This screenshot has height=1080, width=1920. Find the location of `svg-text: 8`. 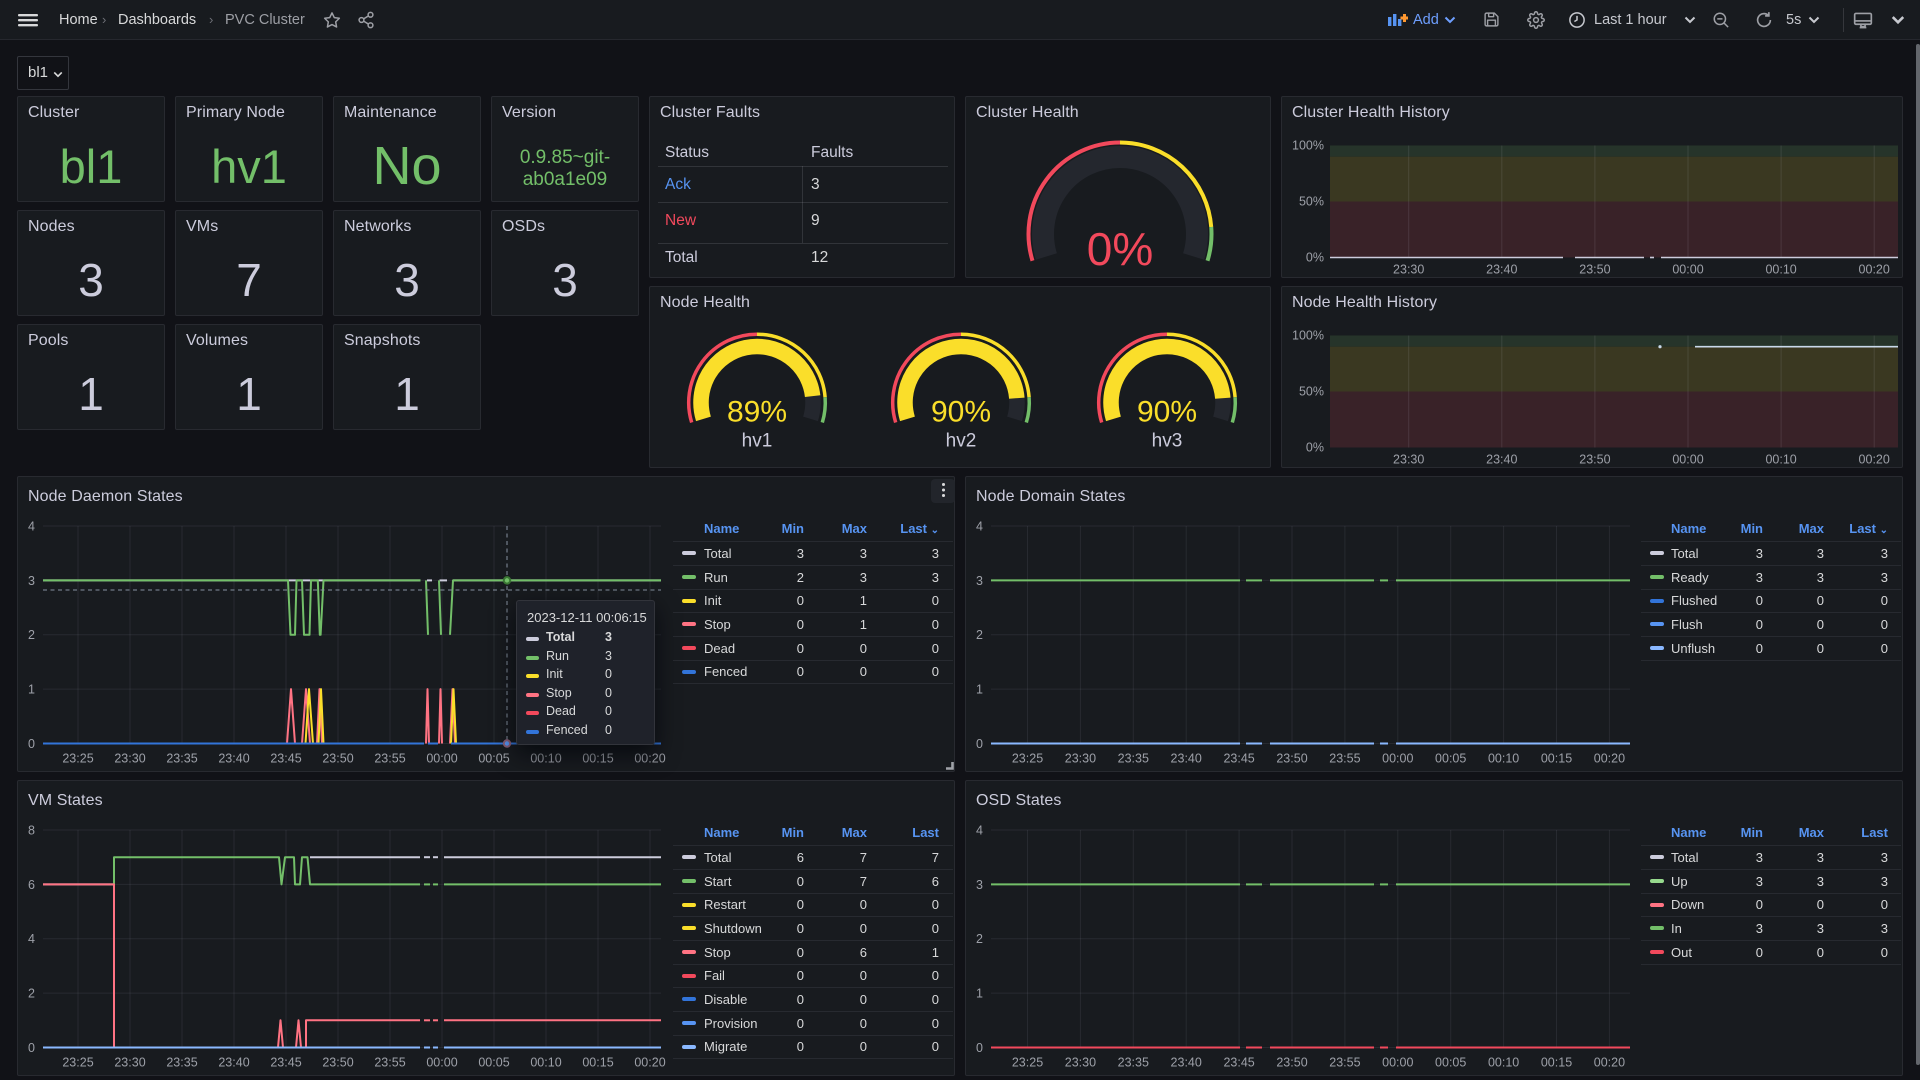

svg-text: 8 is located at coordinates (31, 831).